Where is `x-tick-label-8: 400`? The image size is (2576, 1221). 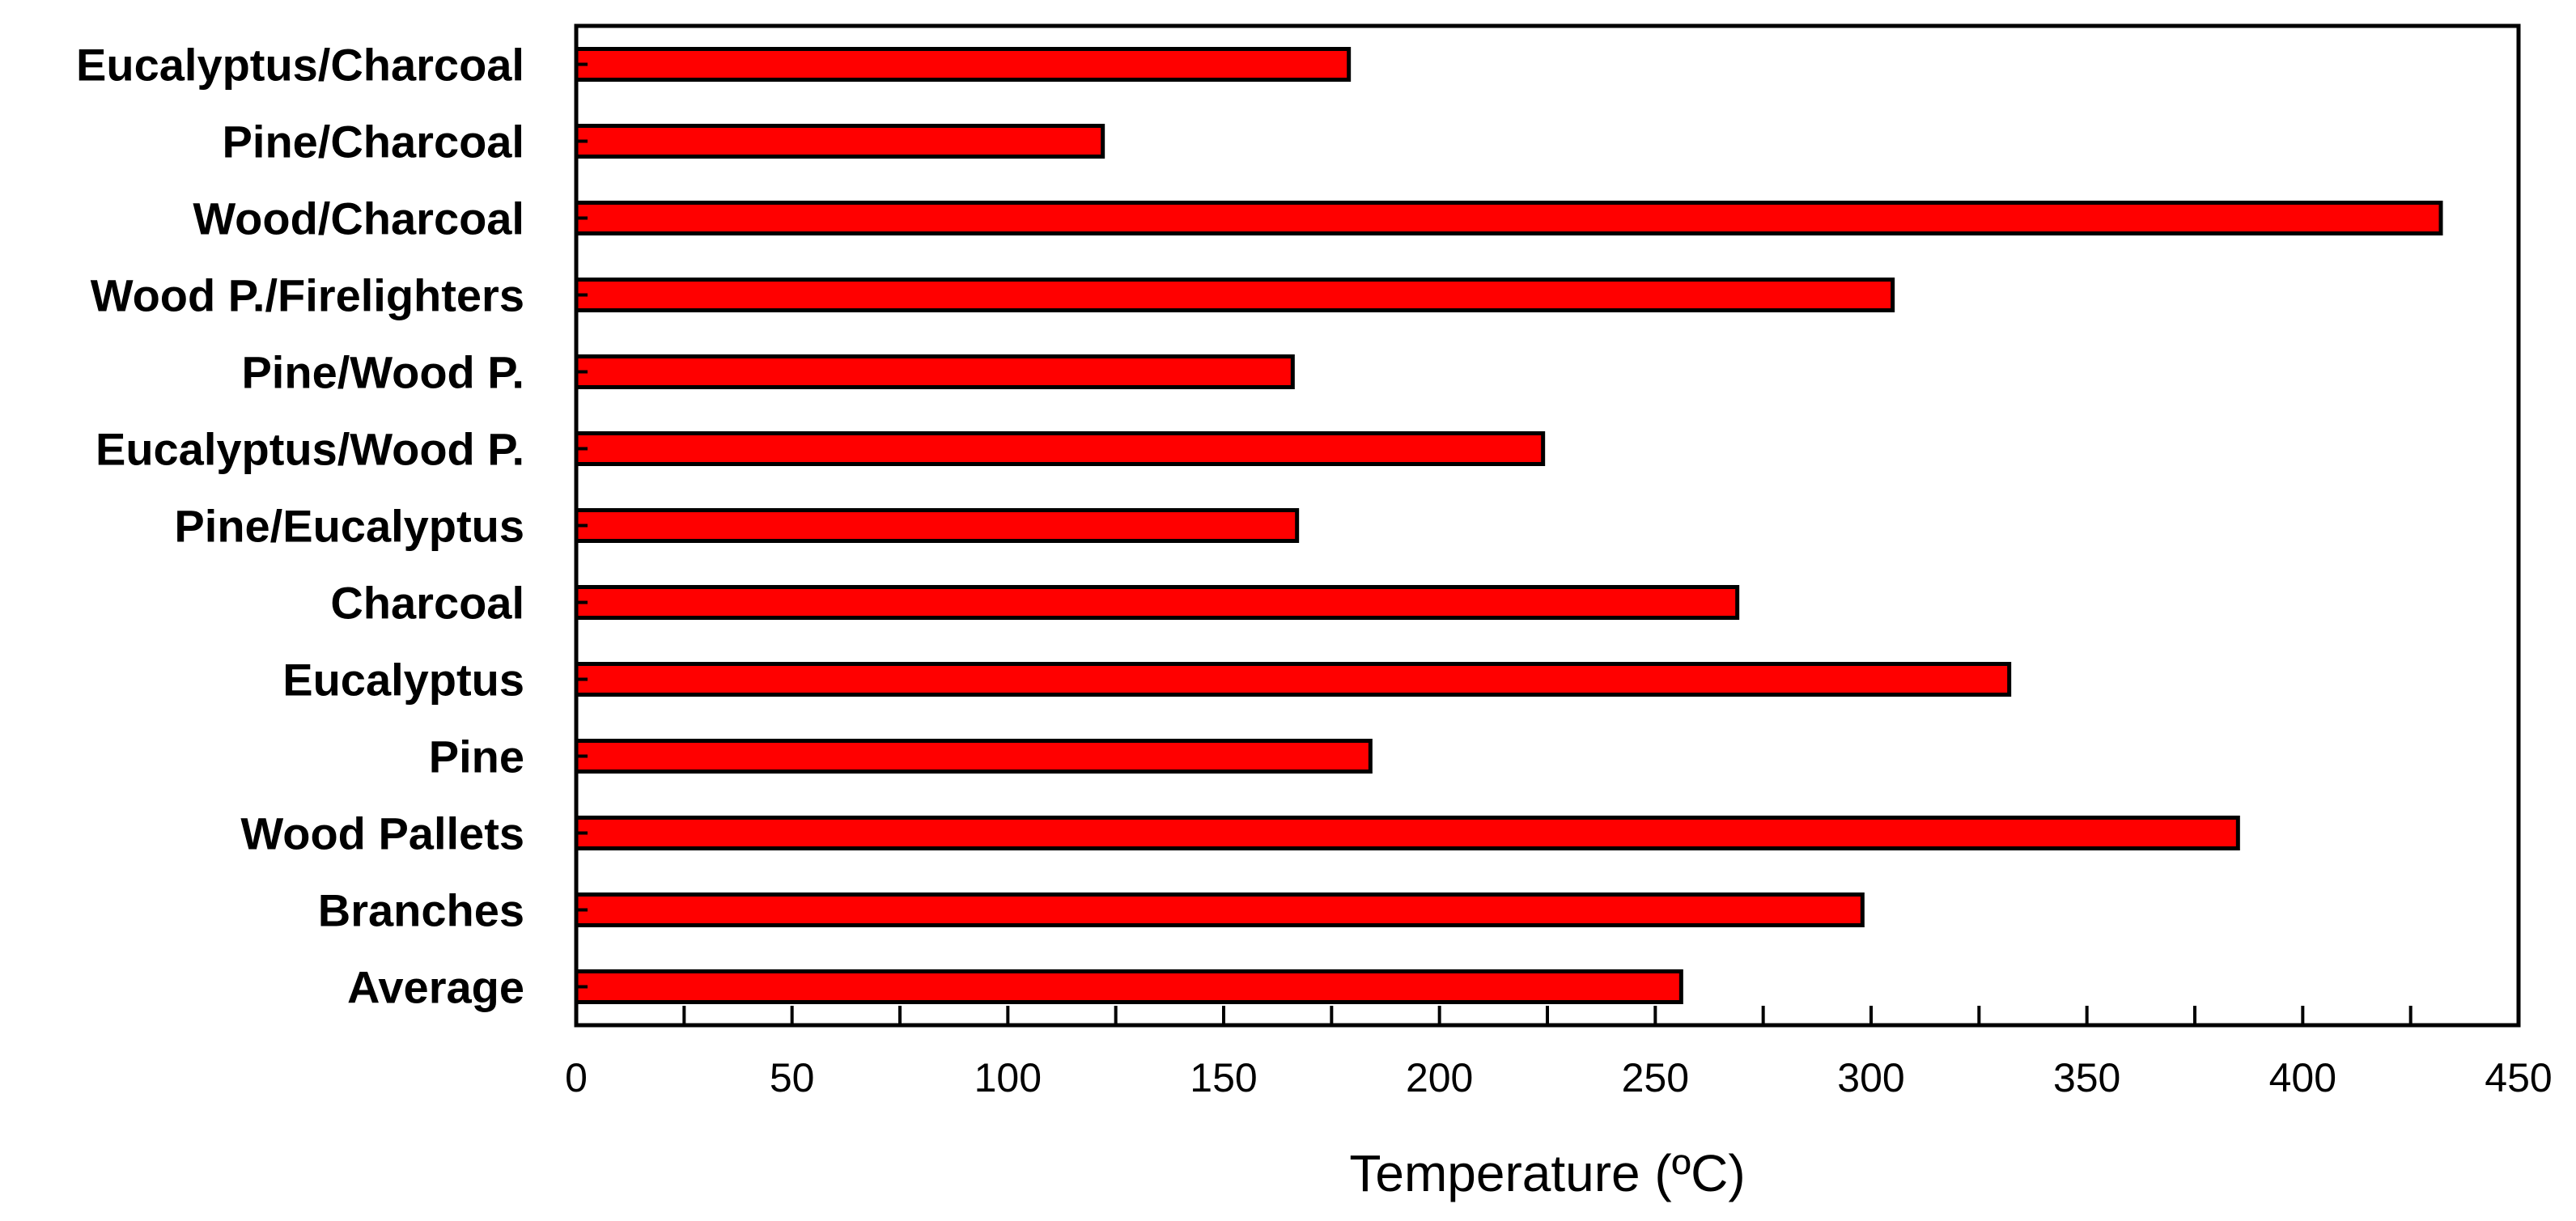 x-tick-label-8: 400 is located at coordinates (2302, 1077).